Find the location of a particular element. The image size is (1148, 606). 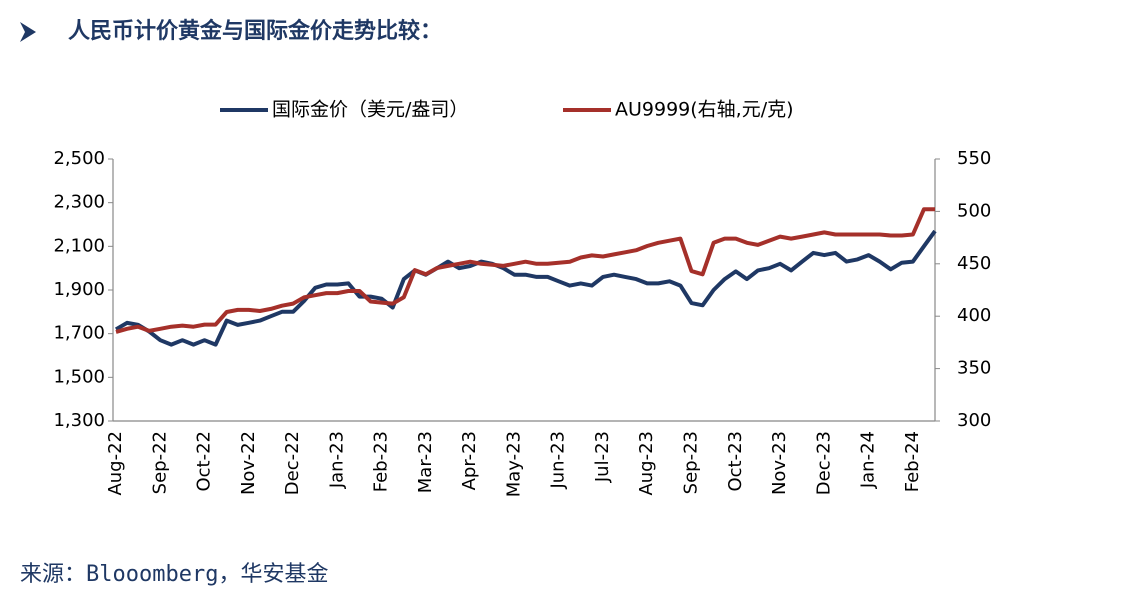

y-tick-label: 1,500 is located at coordinates (79, 376).